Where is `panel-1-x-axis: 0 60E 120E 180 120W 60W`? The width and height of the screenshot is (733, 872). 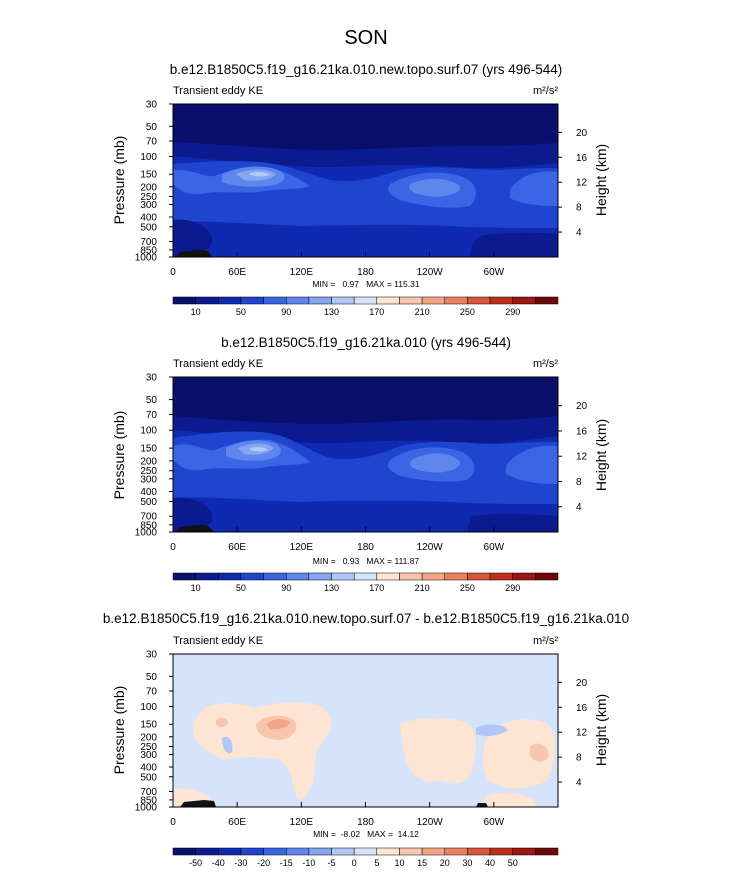 panel-1-x-axis: 0 60E 120E 180 120W 60W is located at coordinates (337, 265).